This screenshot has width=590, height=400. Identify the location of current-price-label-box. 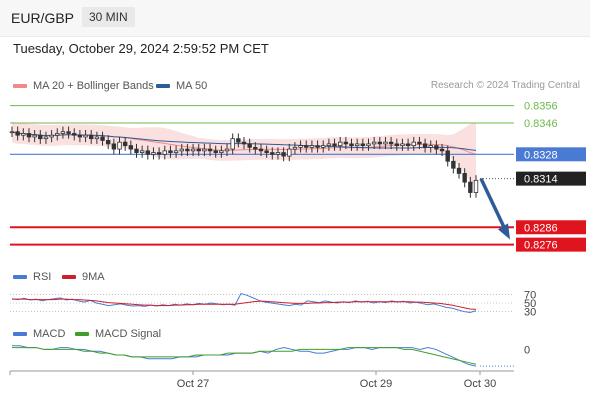
(551, 178).